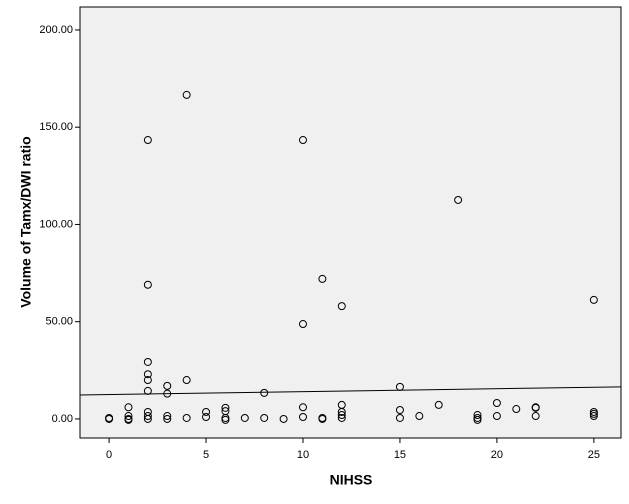 This screenshot has width=629, height=504. What do you see at coordinates (109, 455) in the screenshot?
I see `x-tick-label: 0` at bounding box center [109, 455].